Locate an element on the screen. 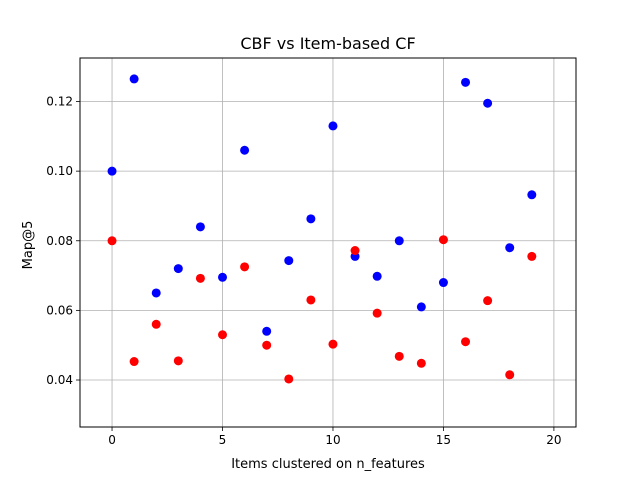 This screenshot has height=484, width=640. y-tick-label: 0.06 is located at coordinates (59, 310).